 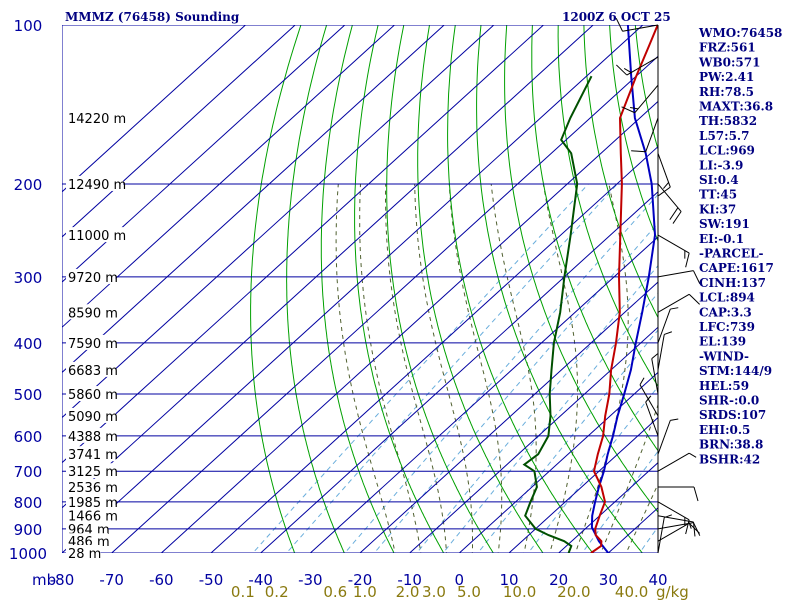 I want to click on height-label: 7590 m, so click(x=93, y=344).